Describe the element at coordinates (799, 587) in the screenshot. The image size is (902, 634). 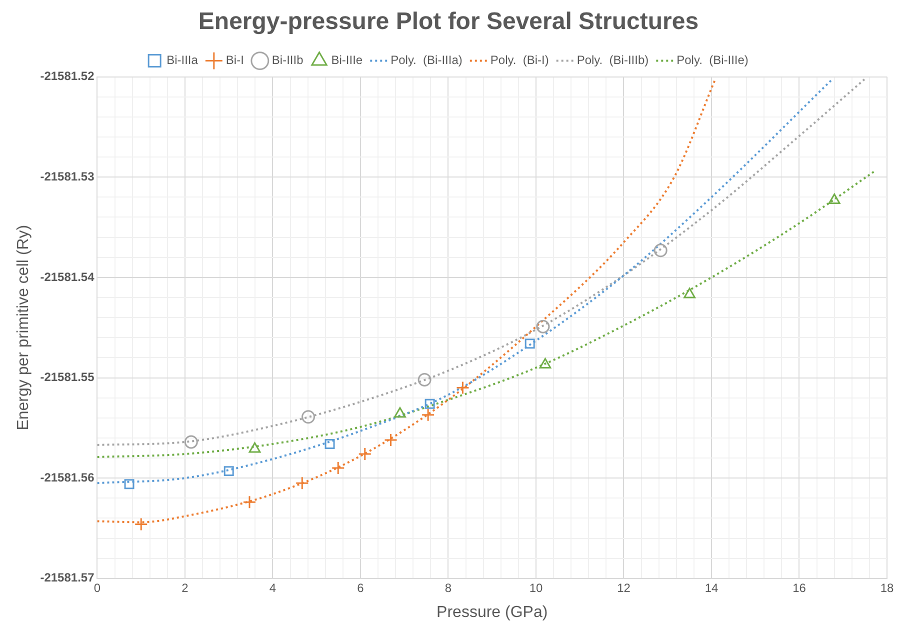
I see `x-tick-label: 16` at that location.